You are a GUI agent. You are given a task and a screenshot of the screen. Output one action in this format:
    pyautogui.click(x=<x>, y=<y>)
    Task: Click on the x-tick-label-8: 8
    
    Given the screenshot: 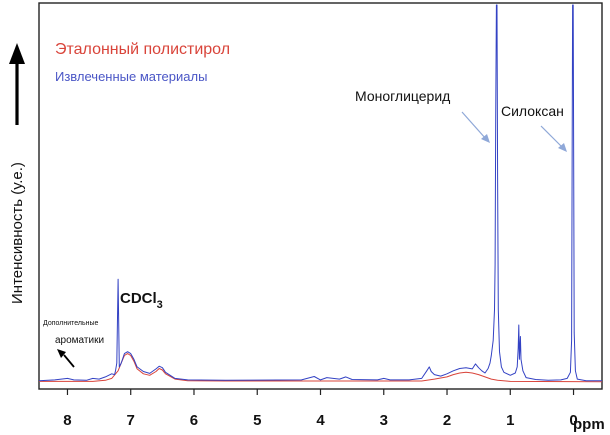 What is the action you would take?
    pyautogui.click(x=67, y=420)
    